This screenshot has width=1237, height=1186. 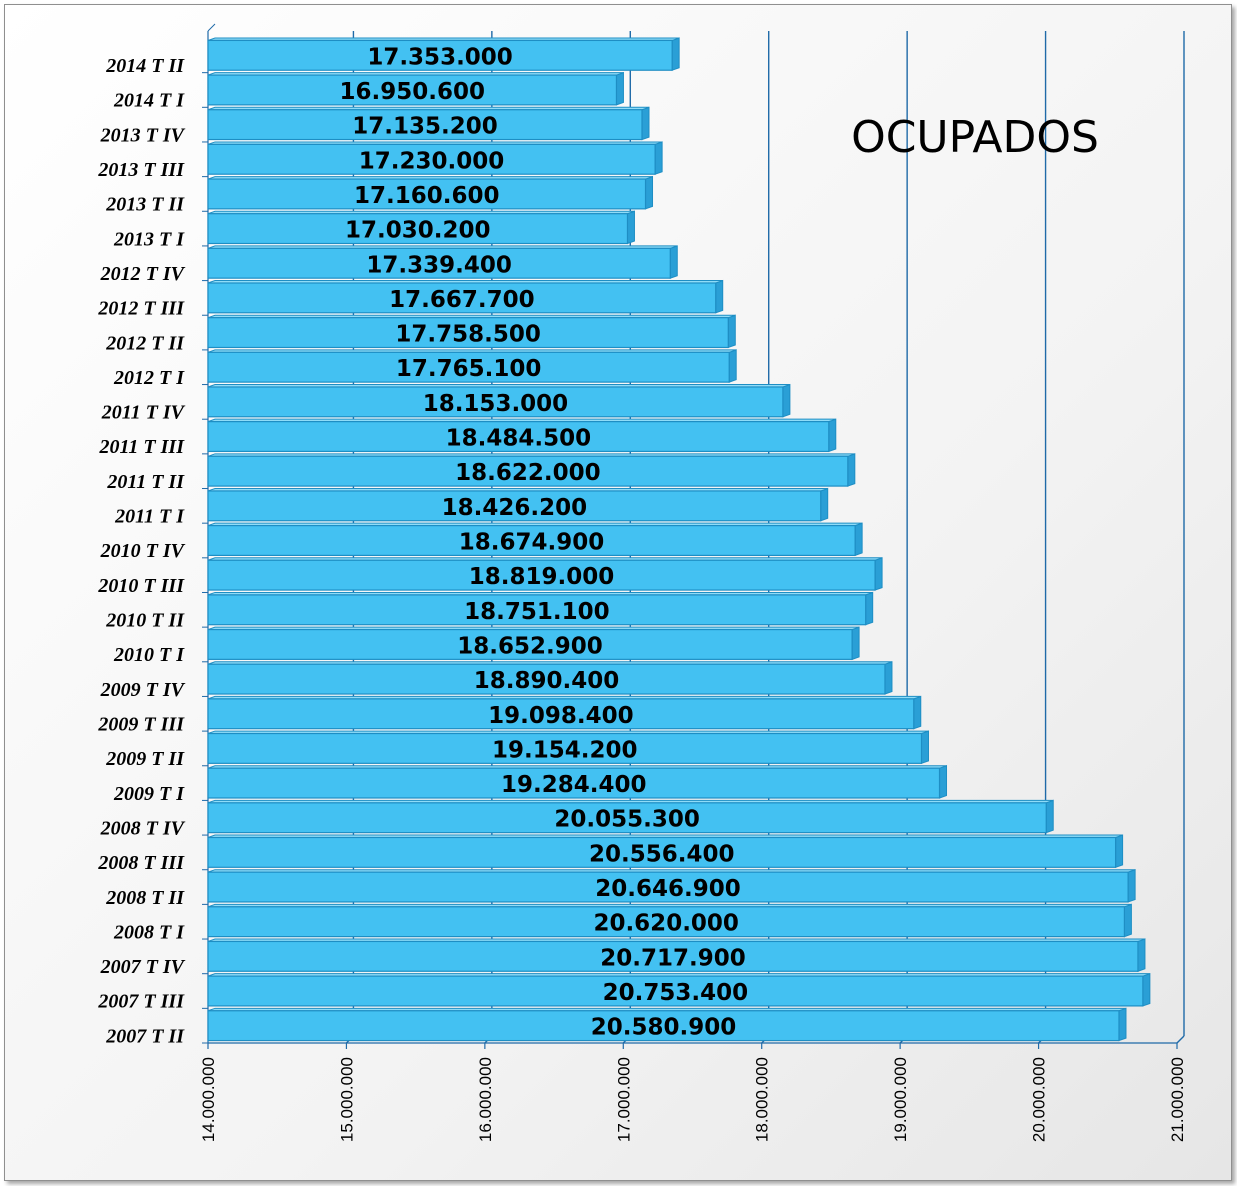 What do you see at coordinates (149, 378) in the screenshot?
I see `category-label: 2012 T I` at bounding box center [149, 378].